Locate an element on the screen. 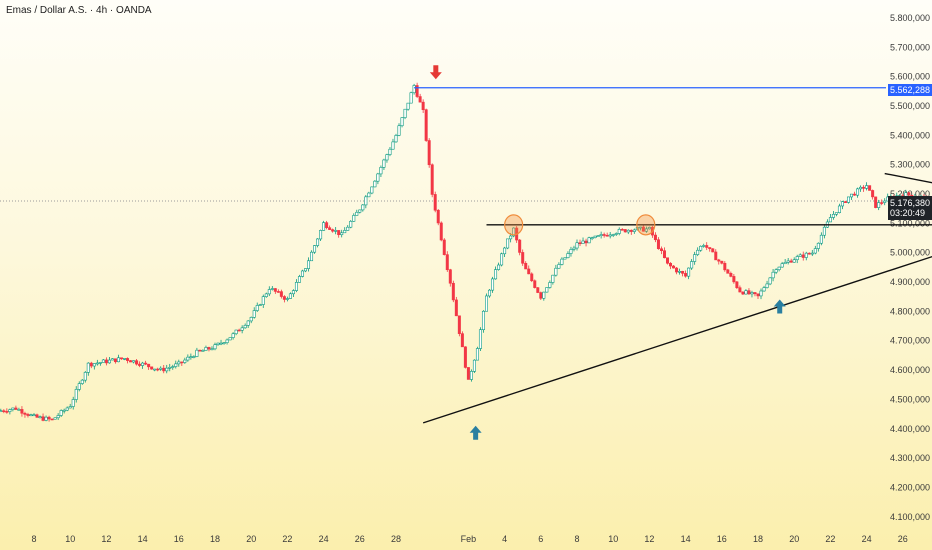 The width and height of the screenshot is (932, 550). y-tick-label: 4.900,000 is located at coordinates (910, 282).